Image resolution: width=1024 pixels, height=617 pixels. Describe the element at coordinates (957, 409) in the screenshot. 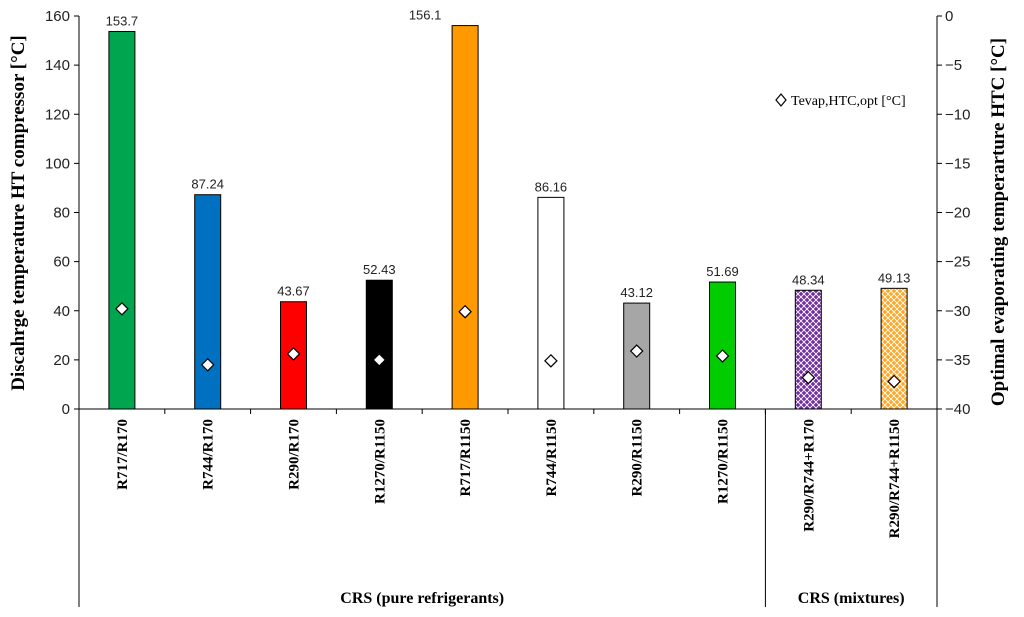

I see `y2-tick-label: −40` at that location.